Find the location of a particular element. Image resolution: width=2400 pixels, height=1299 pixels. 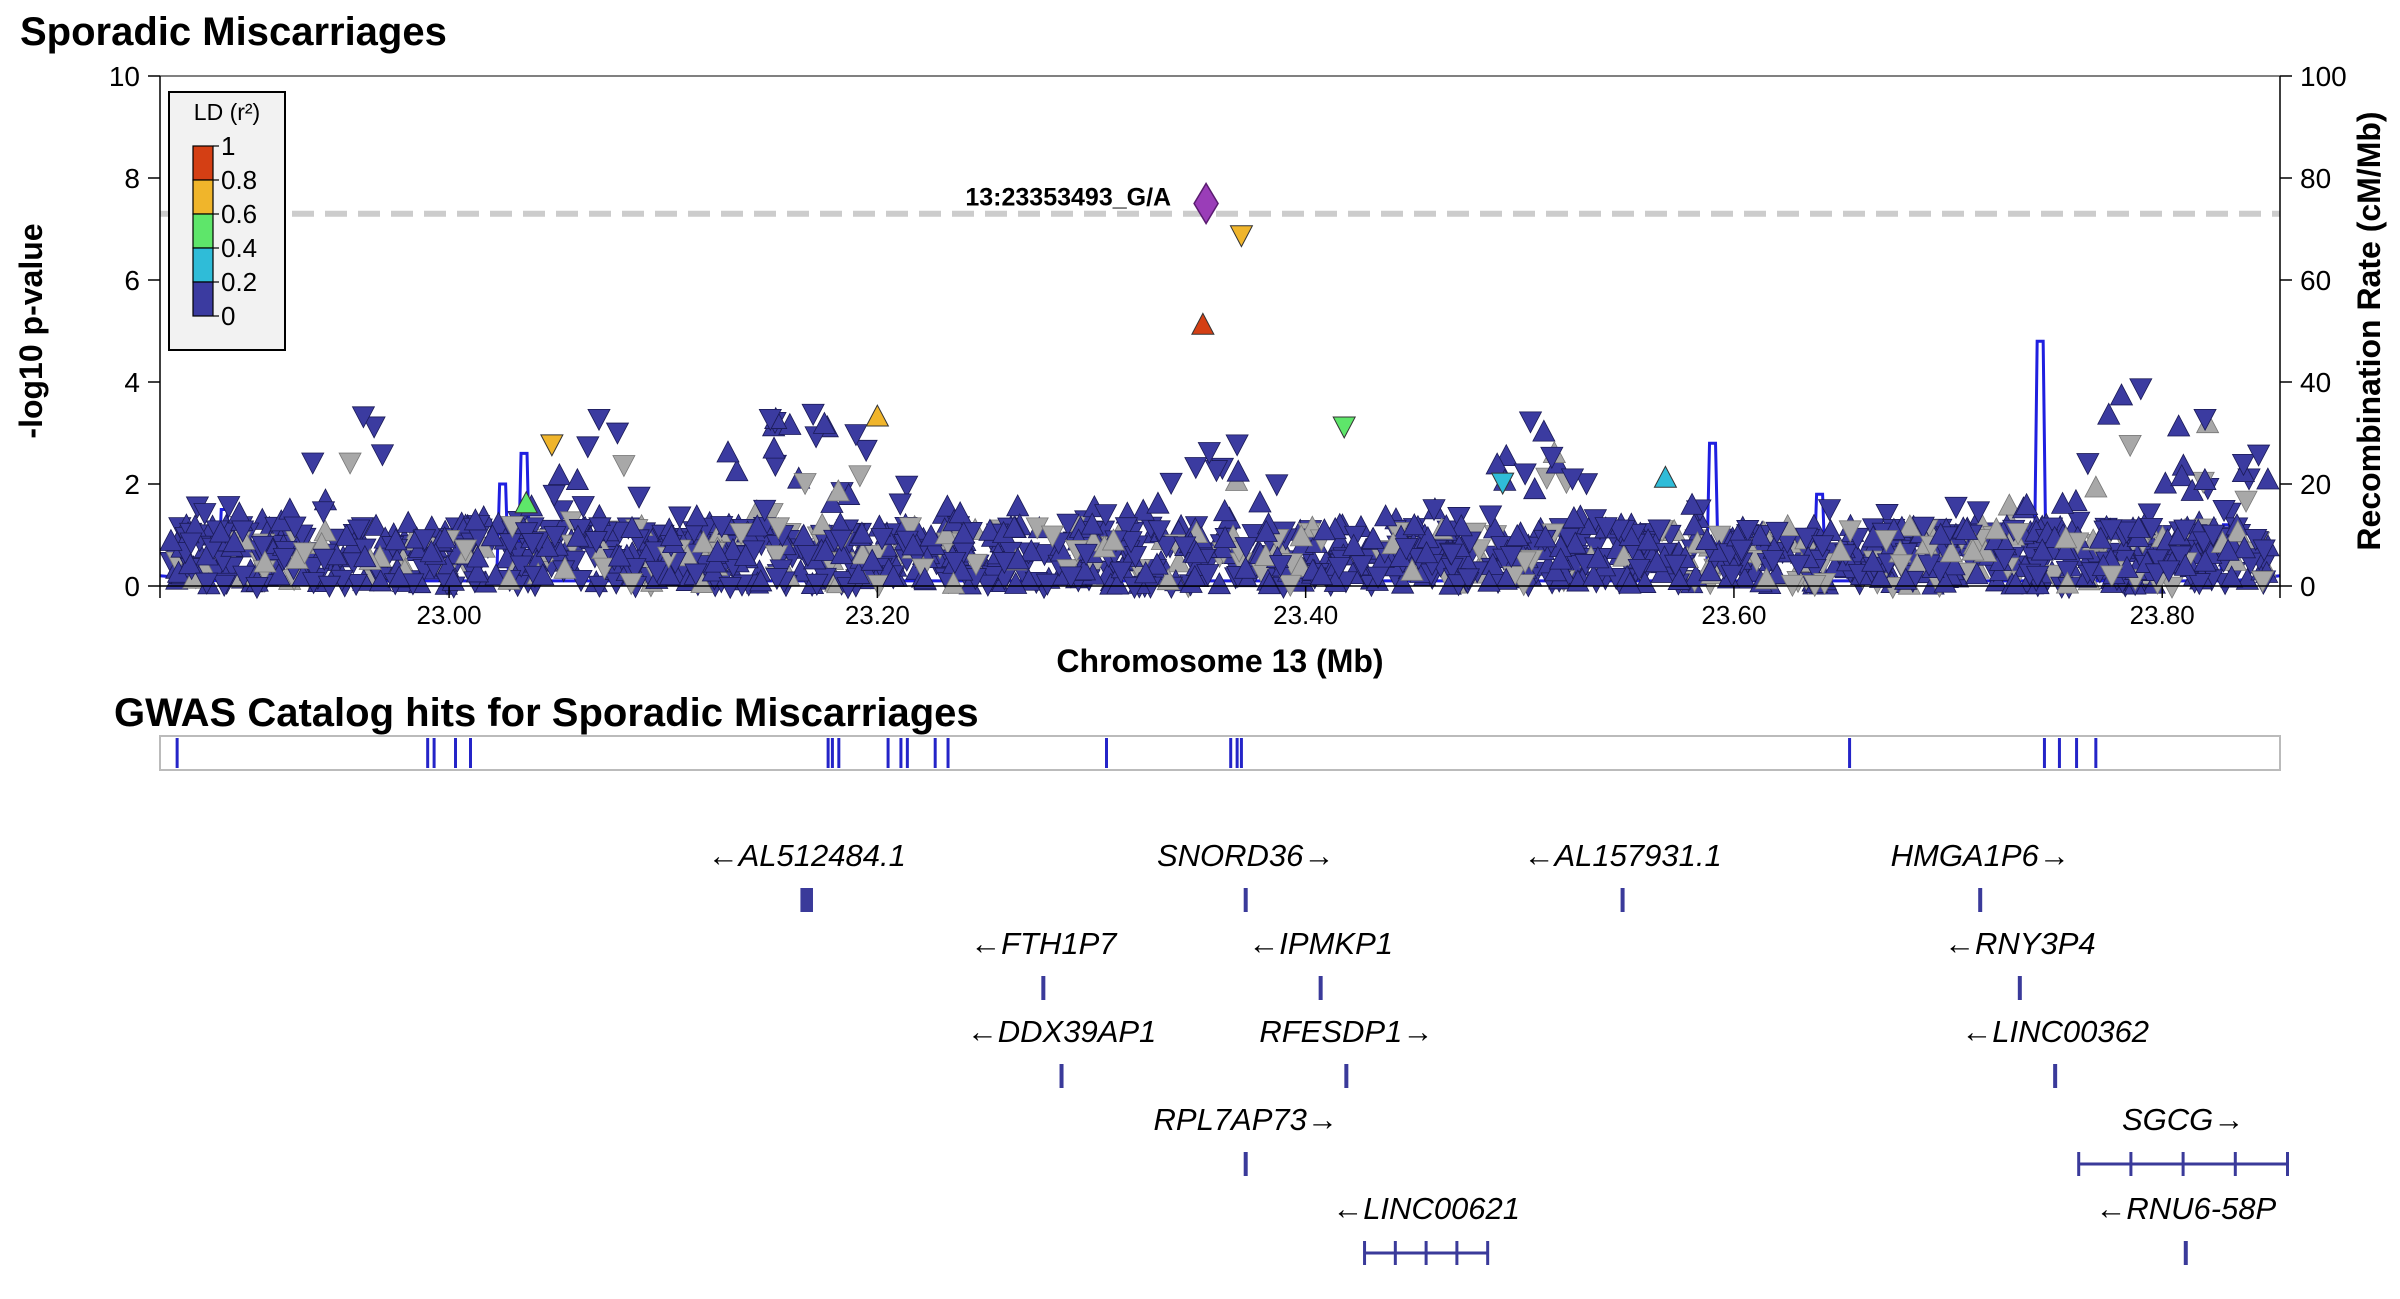

legend-label: 0 is located at coordinates (228, 316).